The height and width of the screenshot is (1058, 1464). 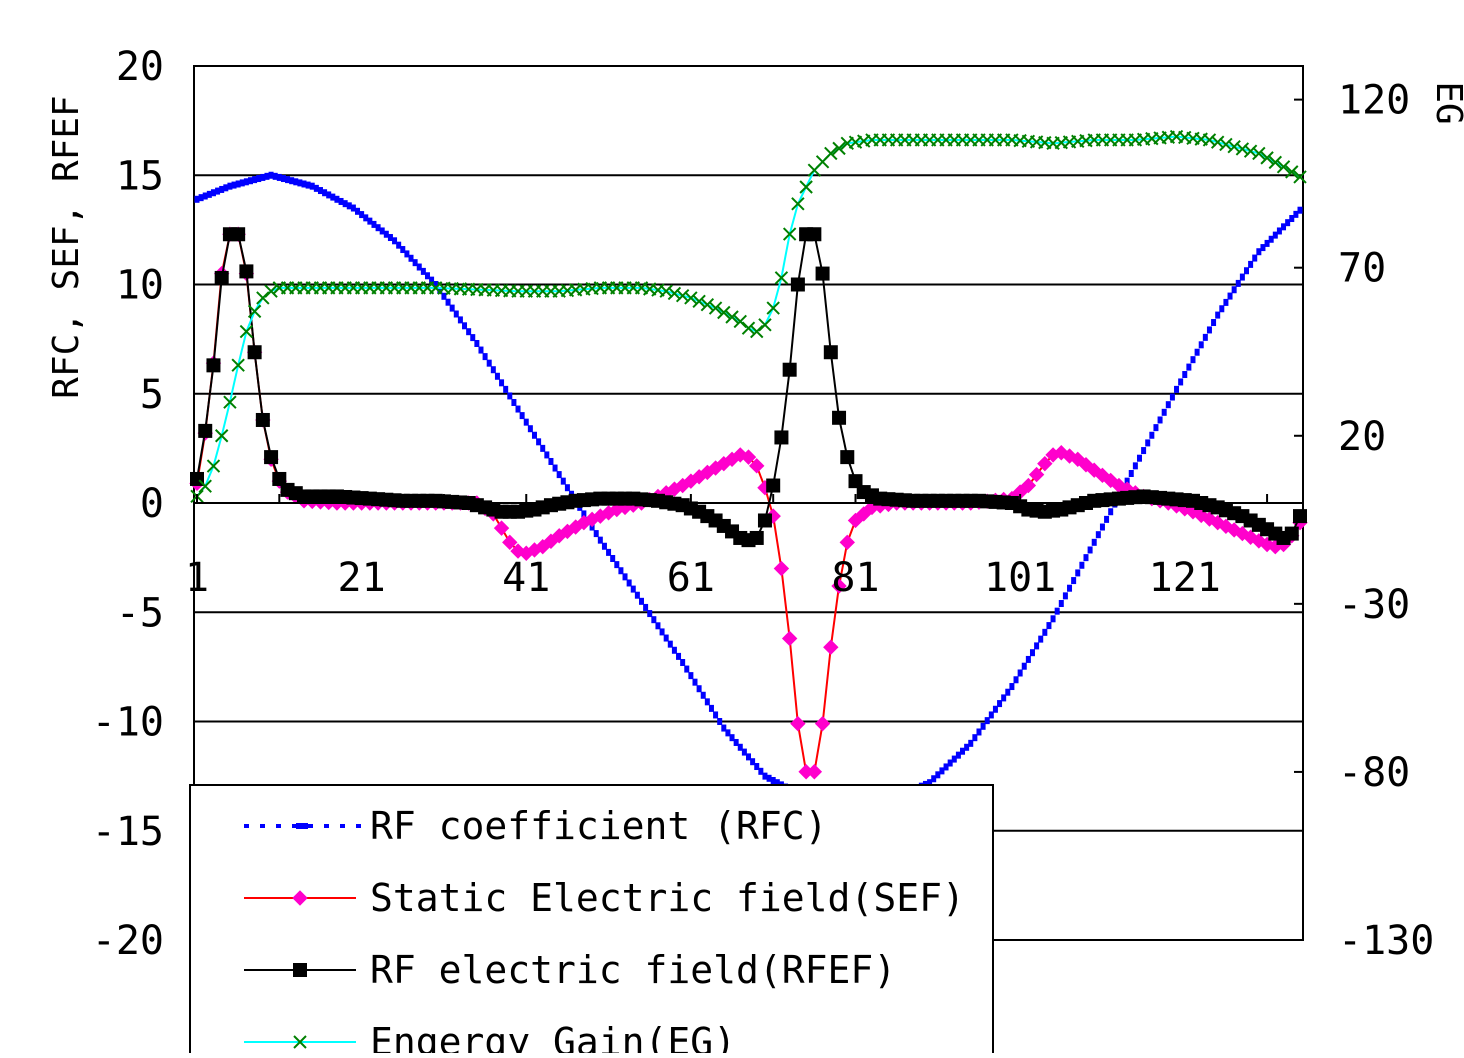 What do you see at coordinates (1386, 941) in the screenshot?
I see `y-tick-label-right: -130` at bounding box center [1386, 941].